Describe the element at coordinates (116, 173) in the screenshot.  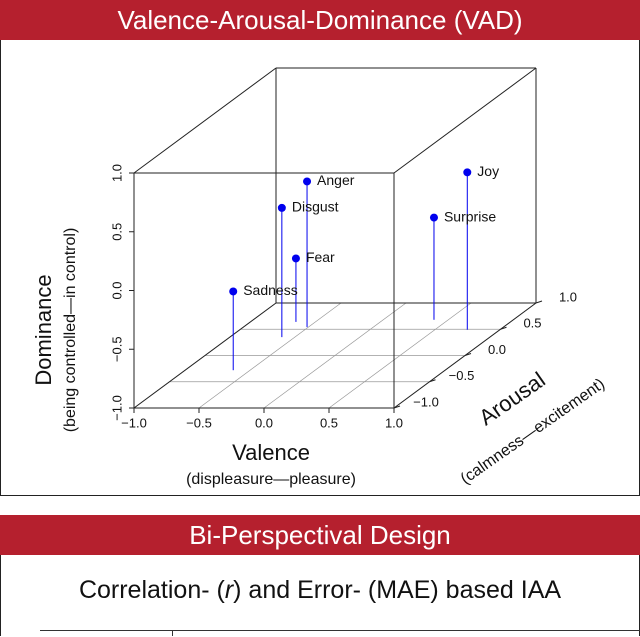
I see `z-tick-label: 1.0` at that location.